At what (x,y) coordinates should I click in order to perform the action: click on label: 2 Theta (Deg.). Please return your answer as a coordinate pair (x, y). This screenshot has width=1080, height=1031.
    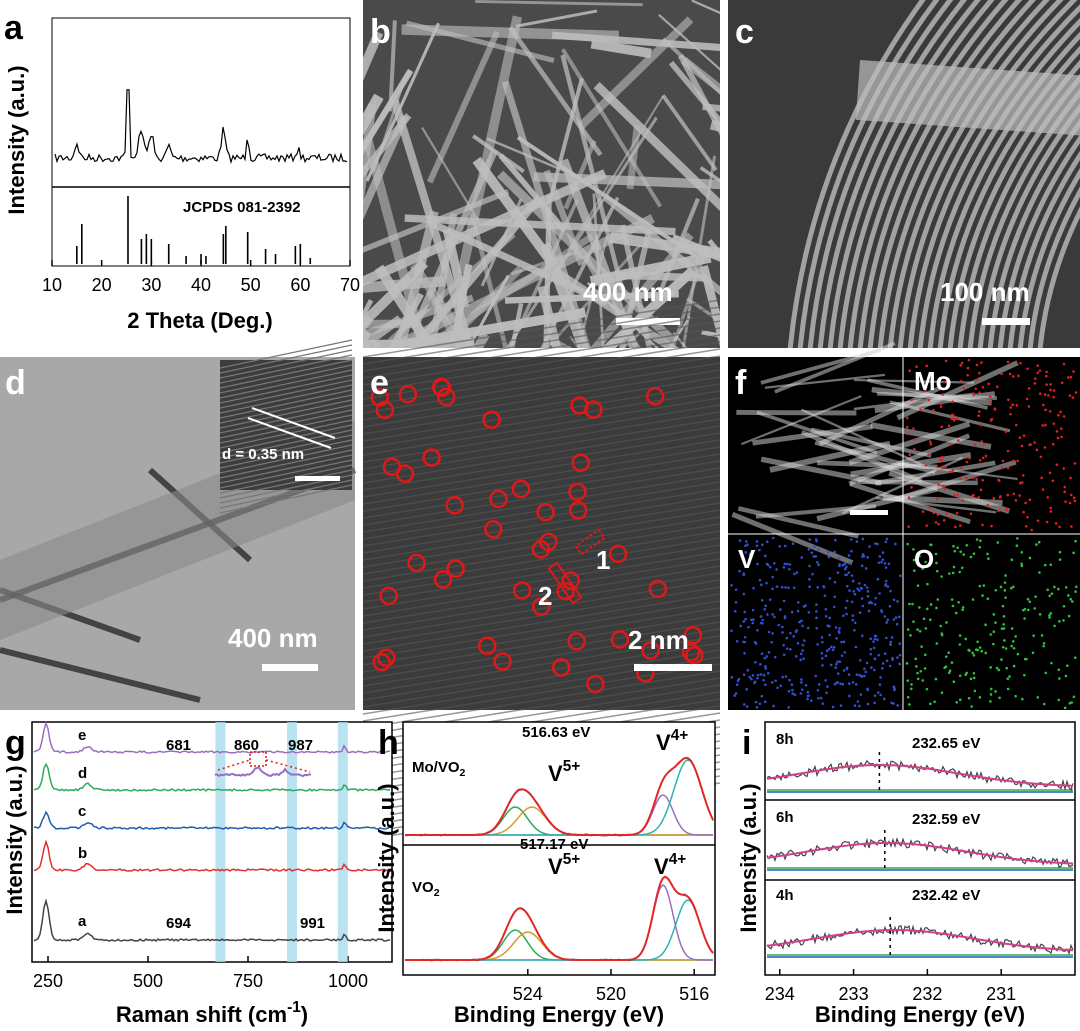
    Looking at the image, I should click on (199, 320).